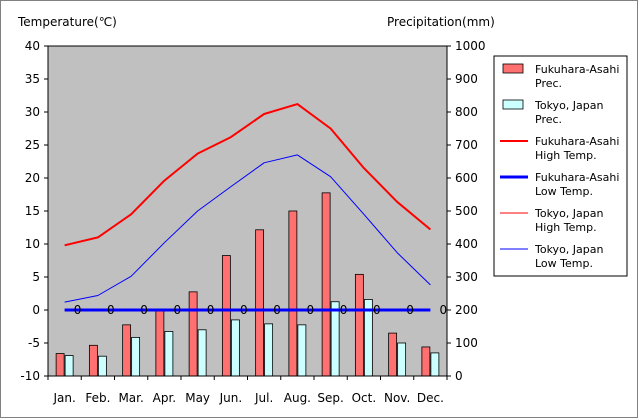  I want to click on left-tick-label: 20, so click(32, 178).